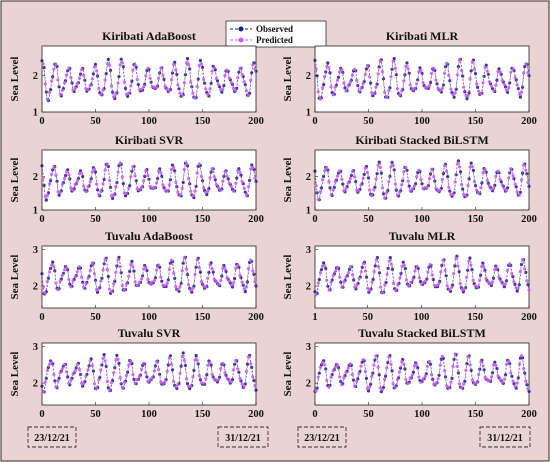 Image resolution: width=550 pixels, height=462 pixels. What do you see at coordinates (41, 414) in the screenshot?
I see `x-tick-label: 0` at bounding box center [41, 414].